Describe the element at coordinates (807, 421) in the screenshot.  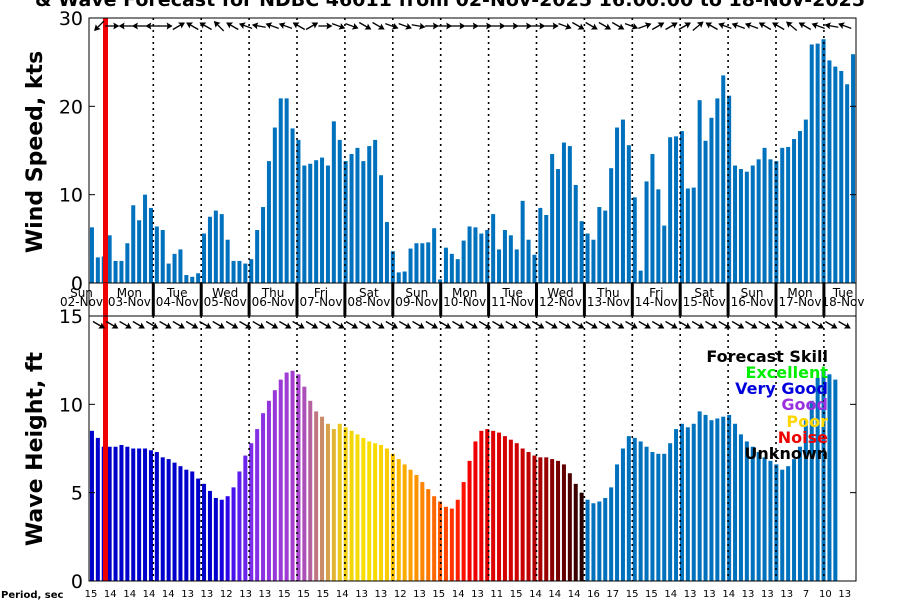
I see `legend-item-poor: Poor` at that location.